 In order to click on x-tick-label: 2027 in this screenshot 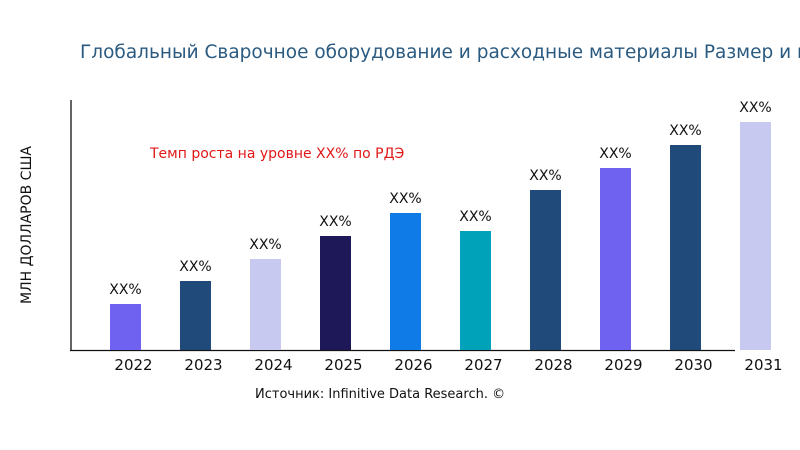, I will do `click(483, 365)`.